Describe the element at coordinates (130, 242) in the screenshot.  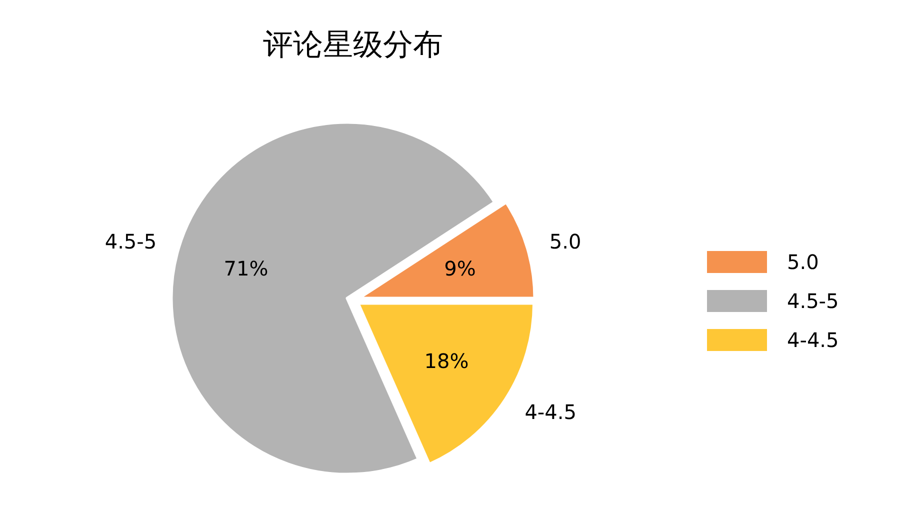
I see `slice-label: 4.5-5` at that location.